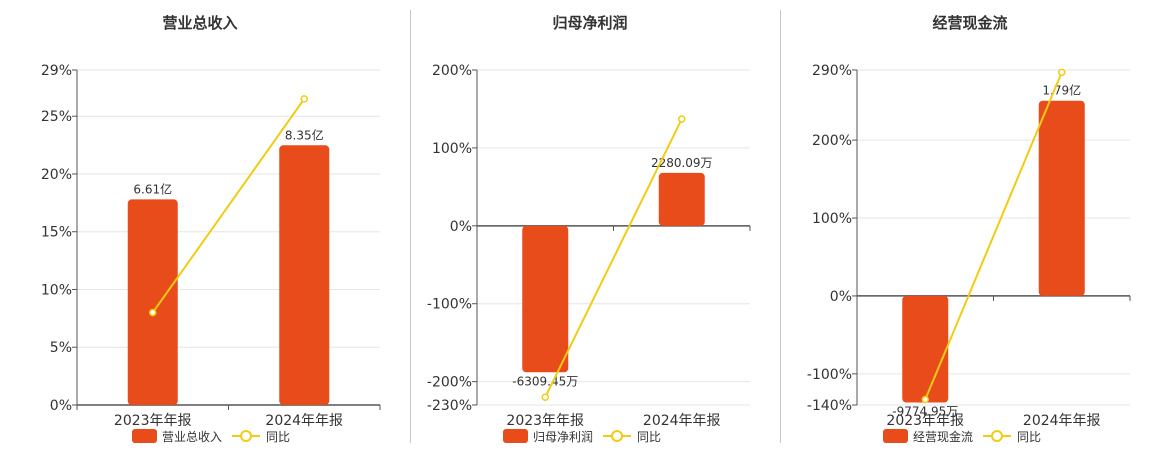 The width and height of the screenshot is (1160, 450). I want to click on y-tick-label: -140%, so click(829, 406).